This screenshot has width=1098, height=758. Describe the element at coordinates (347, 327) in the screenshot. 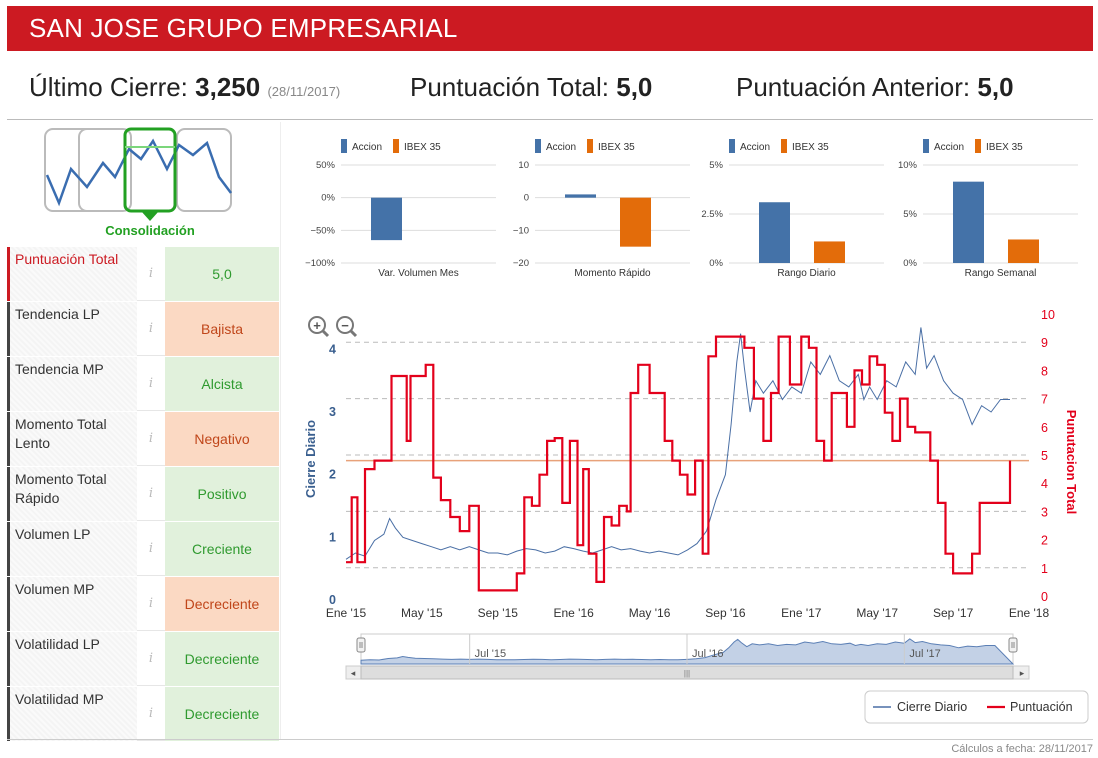

I see `zoom-out-icon: −` at that location.